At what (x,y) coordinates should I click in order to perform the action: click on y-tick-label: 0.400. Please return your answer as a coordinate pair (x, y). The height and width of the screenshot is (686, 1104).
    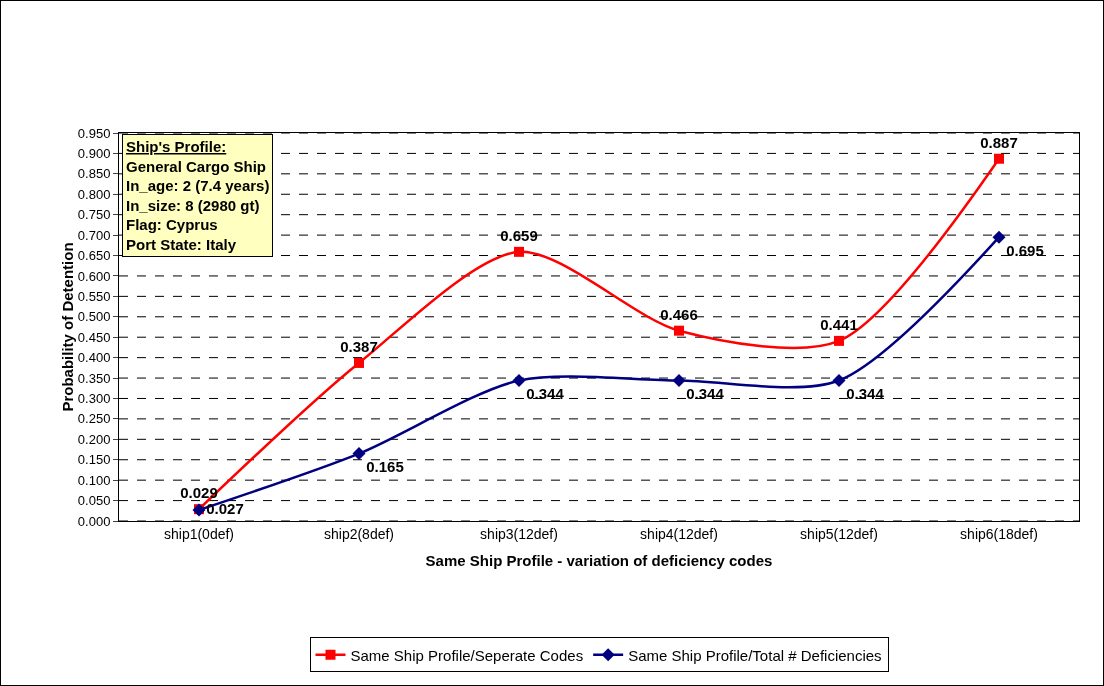
    Looking at the image, I should click on (94, 358).